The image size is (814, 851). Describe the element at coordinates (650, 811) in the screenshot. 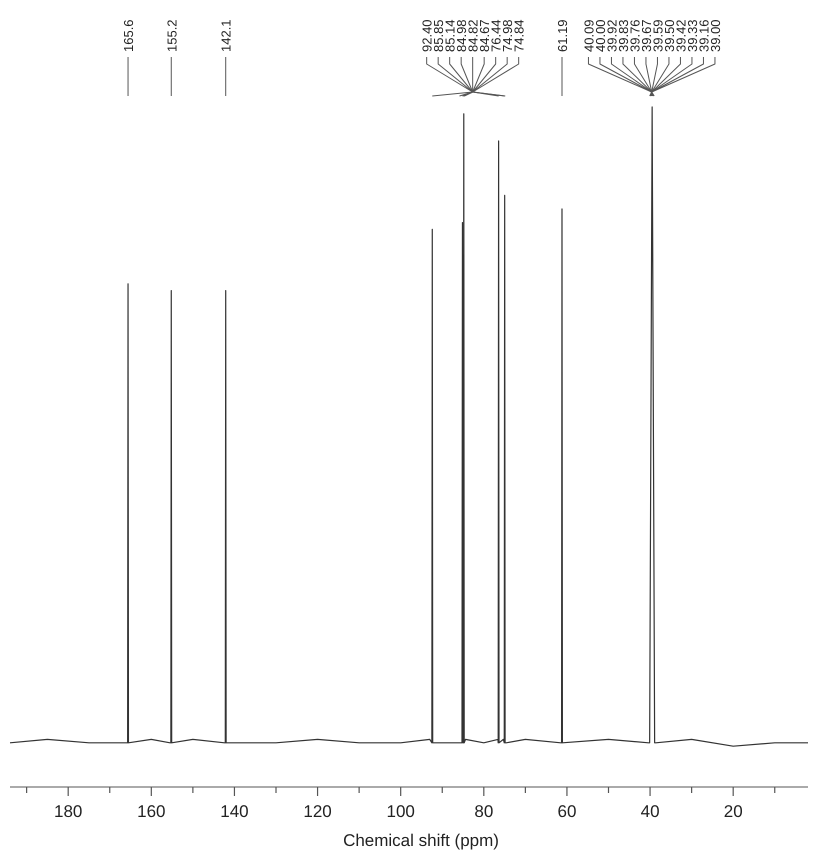

I see `x-tick-label: 40` at that location.